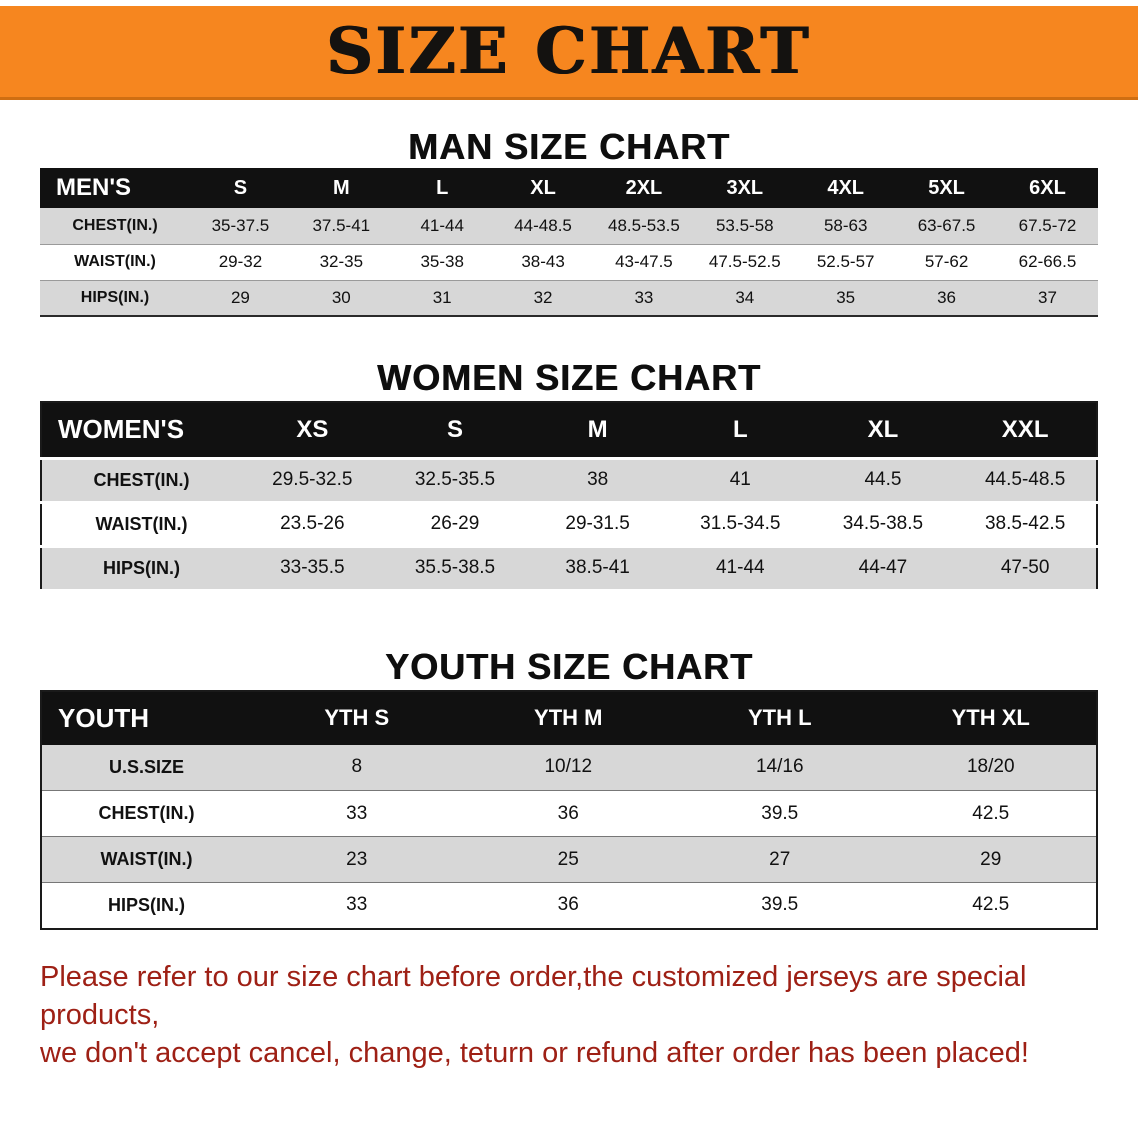  Describe the element at coordinates (240, 226) in the screenshot. I see `size-value-cell: 35-37.5` at that location.